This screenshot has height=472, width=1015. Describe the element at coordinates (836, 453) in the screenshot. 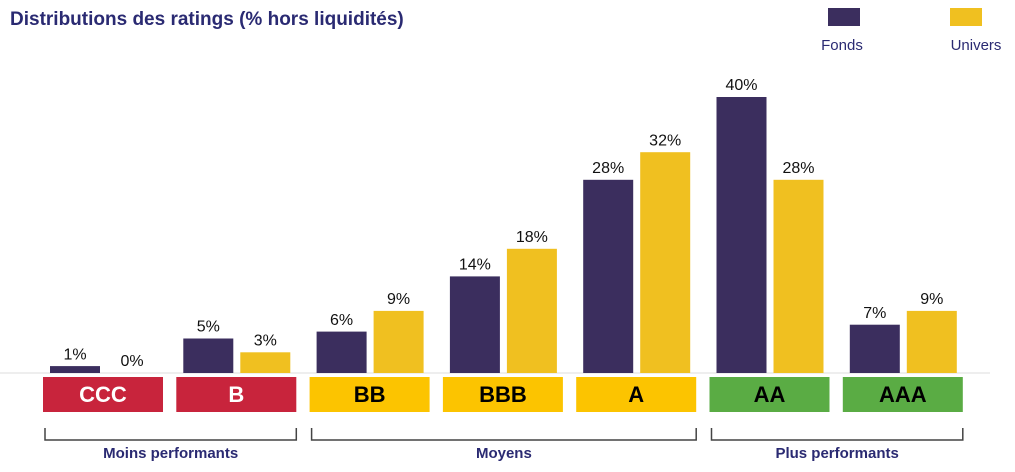

I see `group-label: Plus performants` at that location.